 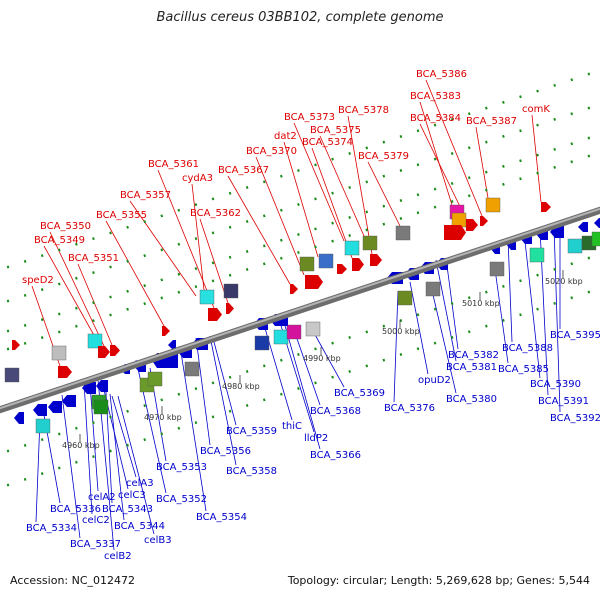 I want to click on forward-gene-label: BCA_5349, so click(x=59, y=240).